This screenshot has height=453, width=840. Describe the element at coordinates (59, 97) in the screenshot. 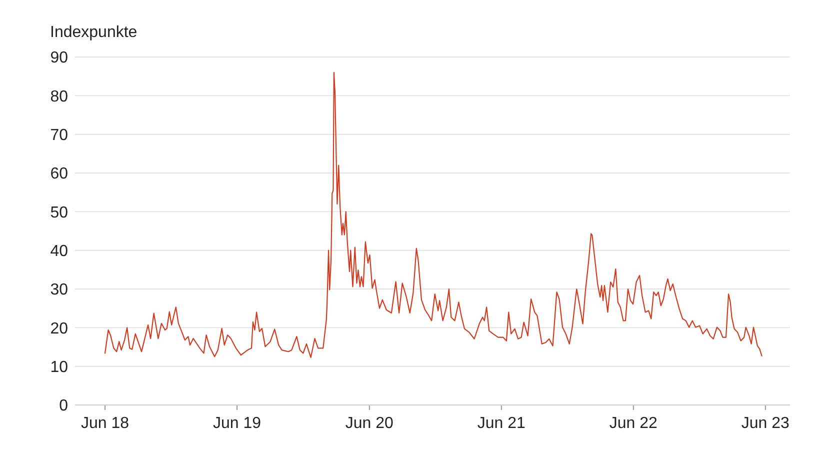

I see `y-tick-label: 80` at that location.